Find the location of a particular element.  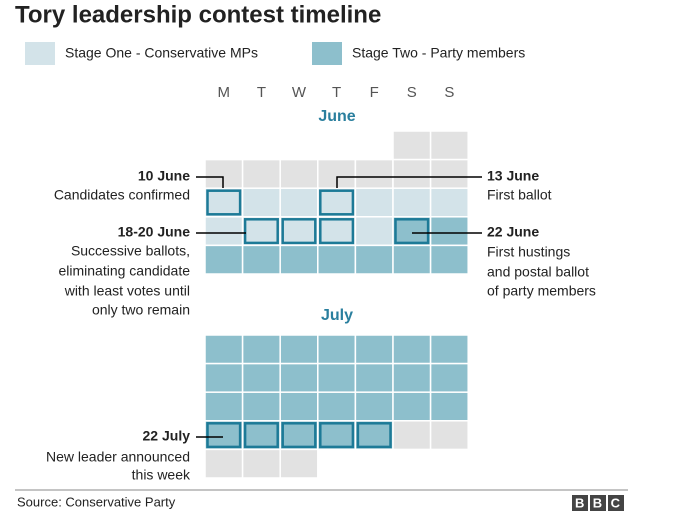

annotation-text: only two remain is located at coordinates (141, 310).